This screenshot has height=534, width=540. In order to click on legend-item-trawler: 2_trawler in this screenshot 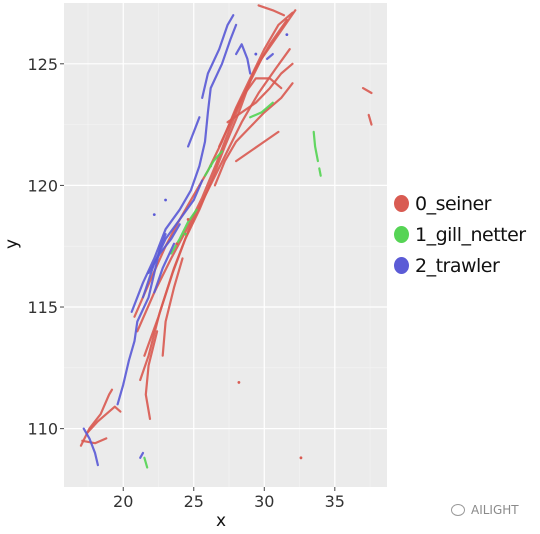, I will do `click(460, 265)`.